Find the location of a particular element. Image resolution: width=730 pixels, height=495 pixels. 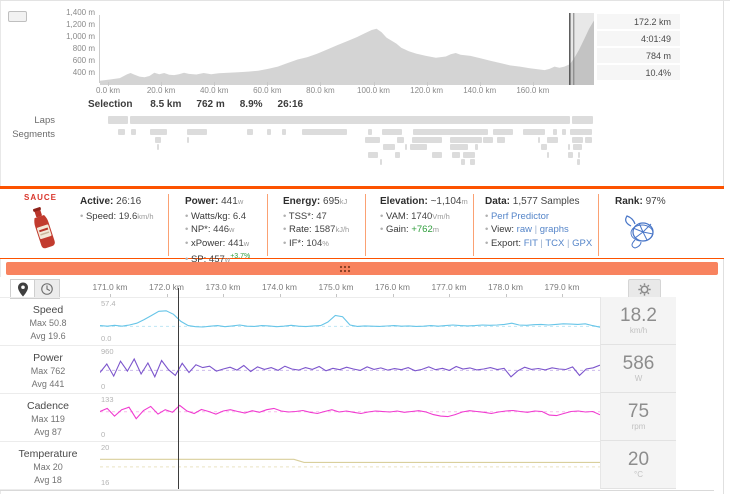

link-raw: raw is located at coordinates (524, 229).